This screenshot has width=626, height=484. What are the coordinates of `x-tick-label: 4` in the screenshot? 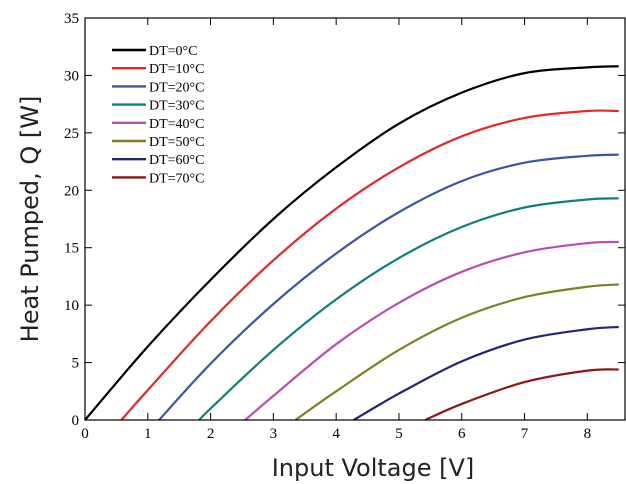 It's located at (336, 434).